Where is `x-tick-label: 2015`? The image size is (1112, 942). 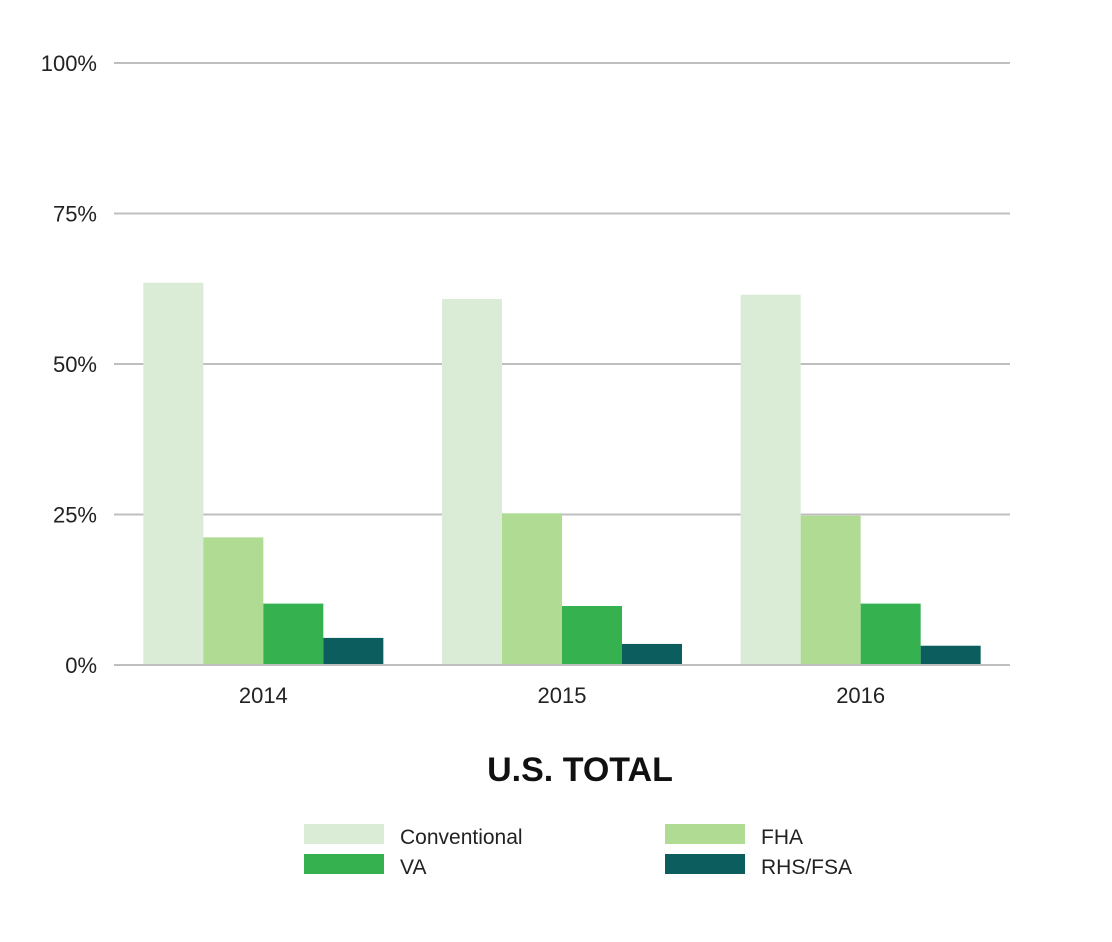 x-tick-label: 2015 is located at coordinates (562, 695).